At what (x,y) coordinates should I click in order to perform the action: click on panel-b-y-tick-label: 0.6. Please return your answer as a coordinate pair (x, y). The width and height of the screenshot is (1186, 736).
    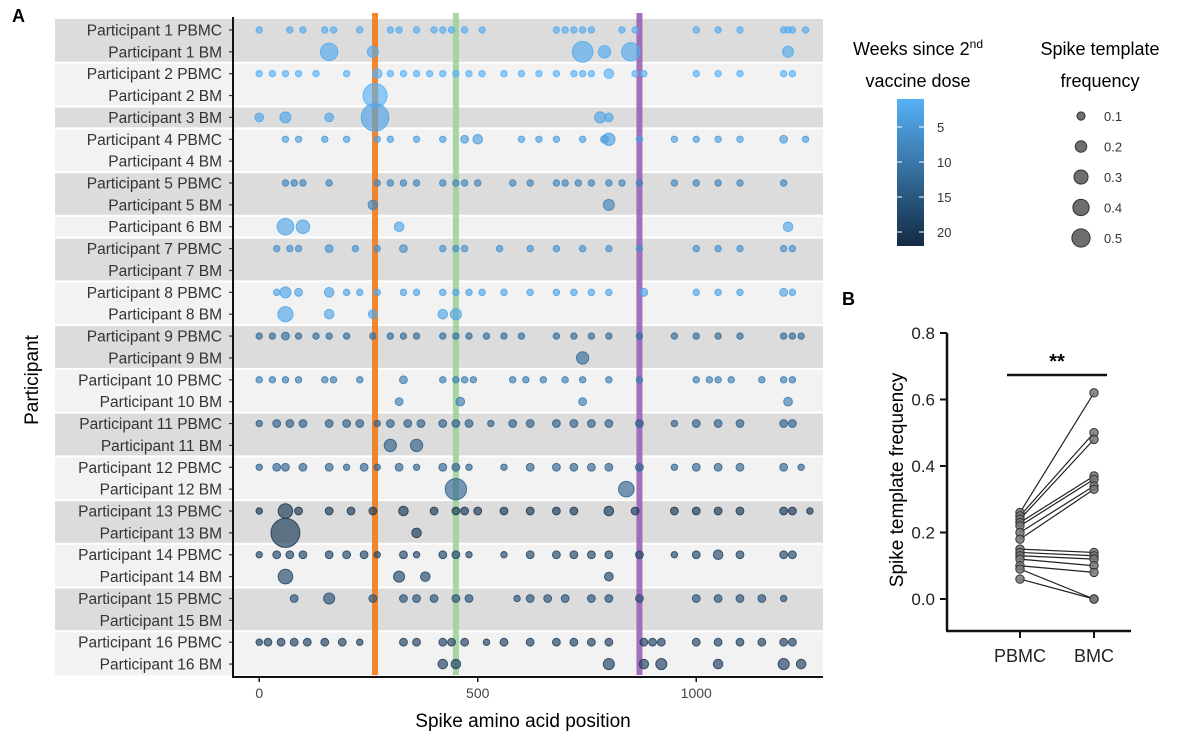
    Looking at the image, I should click on (923, 400).